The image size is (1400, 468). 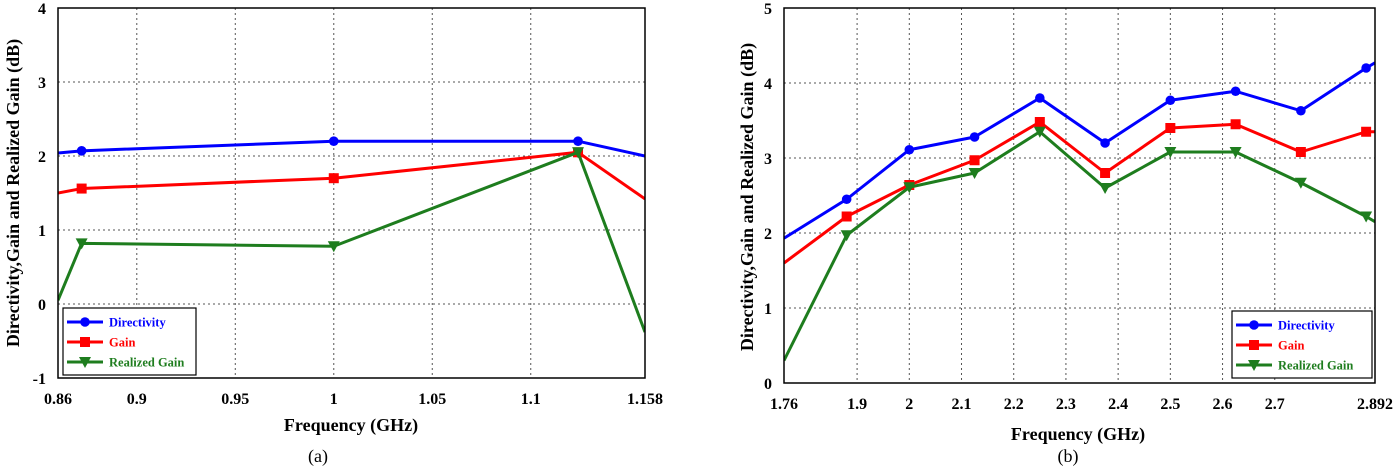 What do you see at coordinates (1223, 404) in the screenshot?
I see `chart-b-x-tick-label: 2.6` at bounding box center [1223, 404].